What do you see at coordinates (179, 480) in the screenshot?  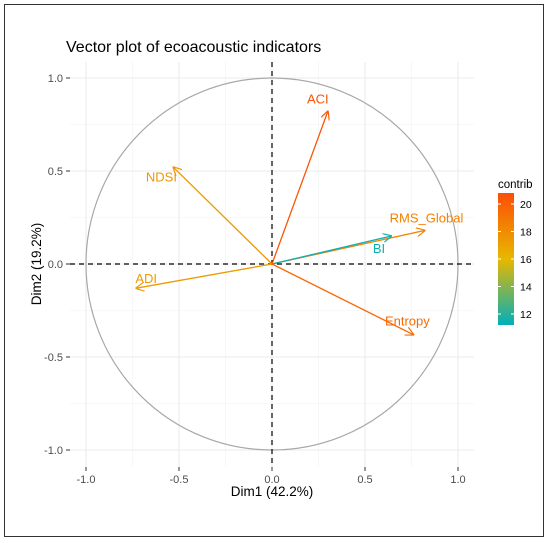 I see `x-tick-label: -0.5` at bounding box center [179, 480].